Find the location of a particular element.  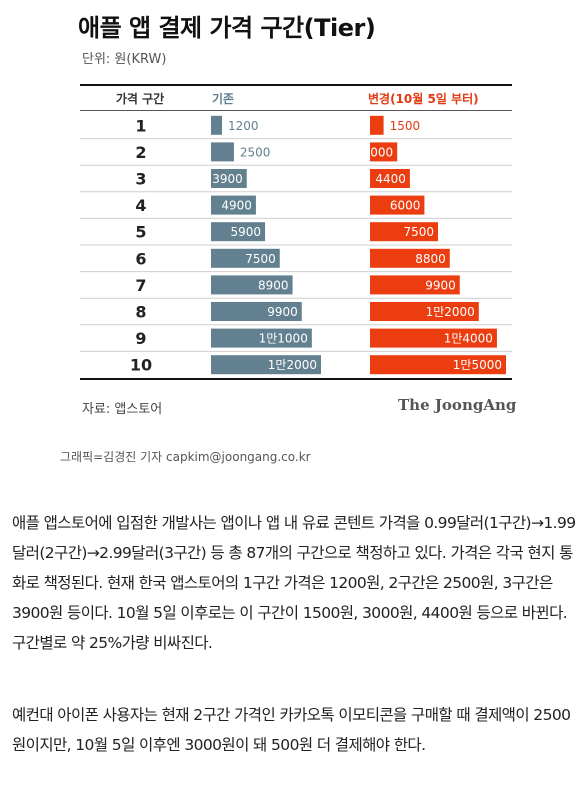

data-label-current: 1만2000 is located at coordinates (292, 365).